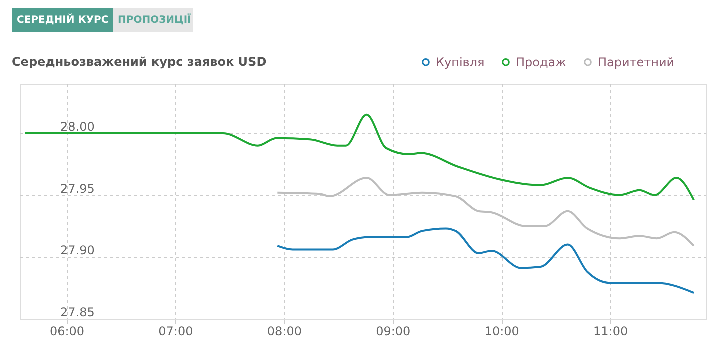  I want to click on x-tick-label: 06:00, so click(67, 331).